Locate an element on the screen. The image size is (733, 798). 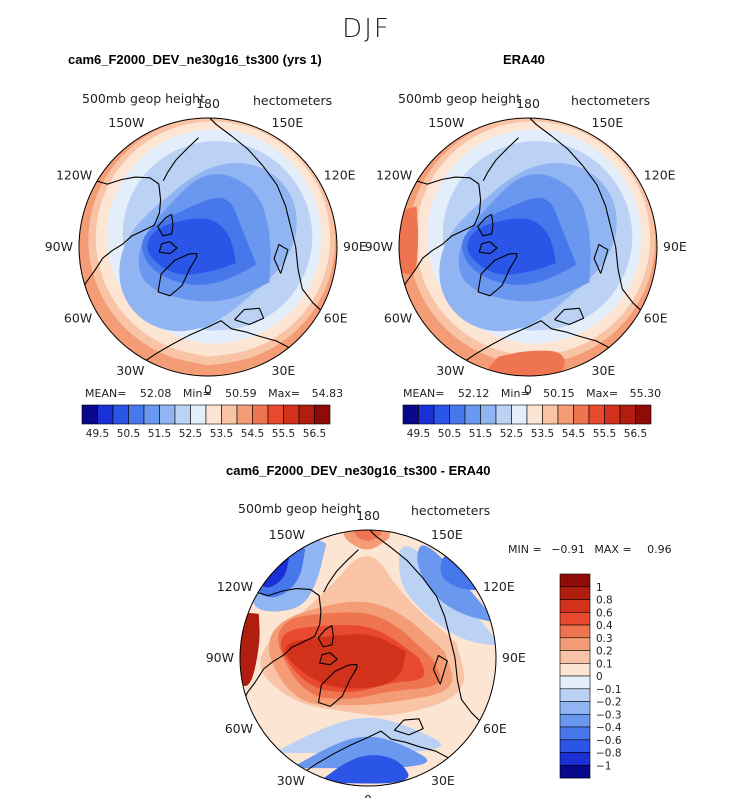
panel-3-variable: 500mb geop height is located at coordinates (299, 508).